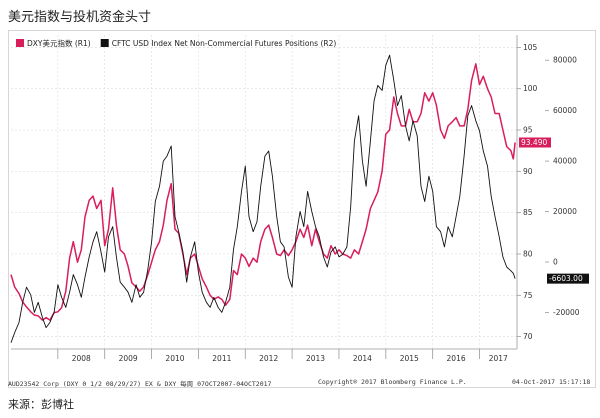 The height and width of the screenshot is (418, 600). Describe the element at coordinates (456, 358) in the screenshot. I see `x-tick-label: 2016` at that location.